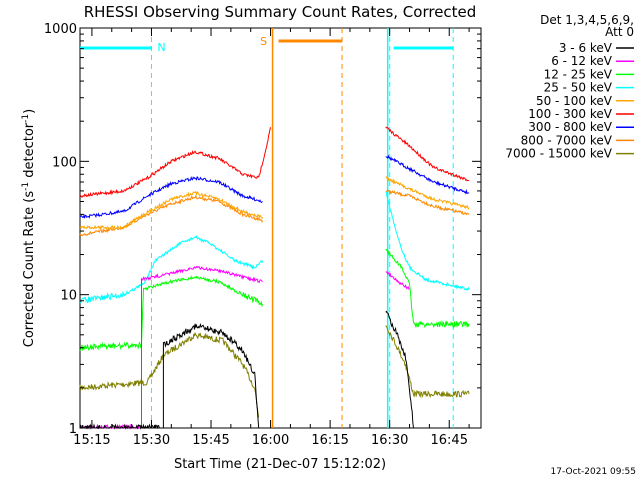 This screenshot has width=640, height=480. Describe the element at coordinates (26, 186) in the screenshot. I see `y-axis-label-sup1: -1` at that location.